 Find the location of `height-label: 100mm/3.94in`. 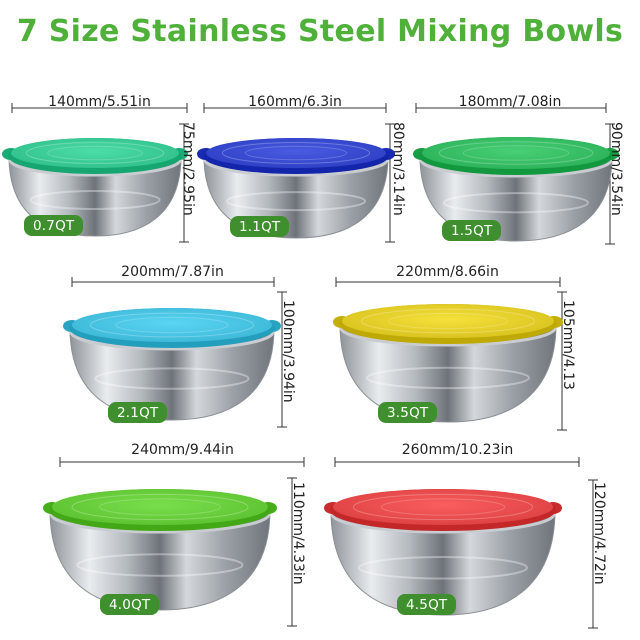

height-label: 100mm/3.94in is located at coordinates (288, 351).